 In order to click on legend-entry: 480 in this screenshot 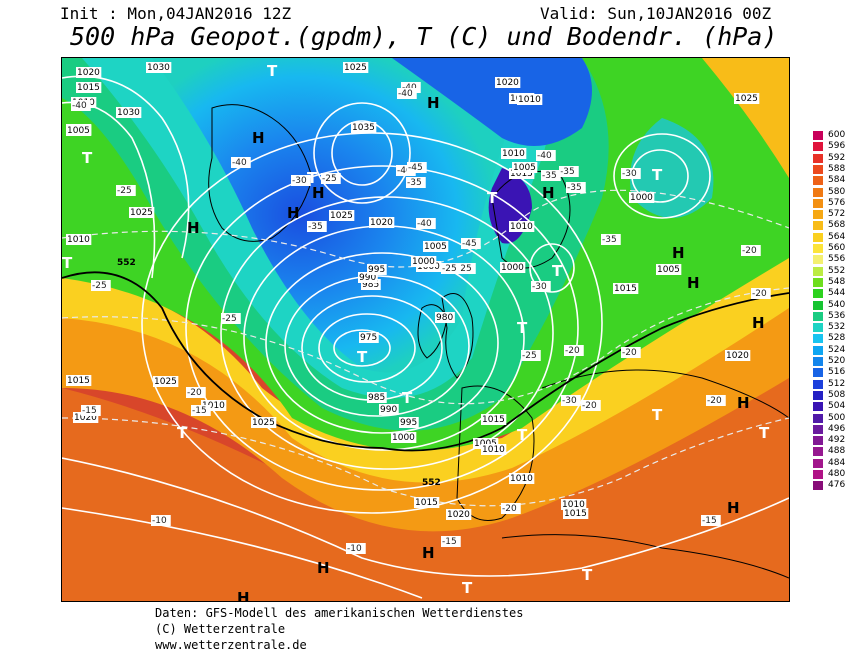, I will do `click(831, 474)`.